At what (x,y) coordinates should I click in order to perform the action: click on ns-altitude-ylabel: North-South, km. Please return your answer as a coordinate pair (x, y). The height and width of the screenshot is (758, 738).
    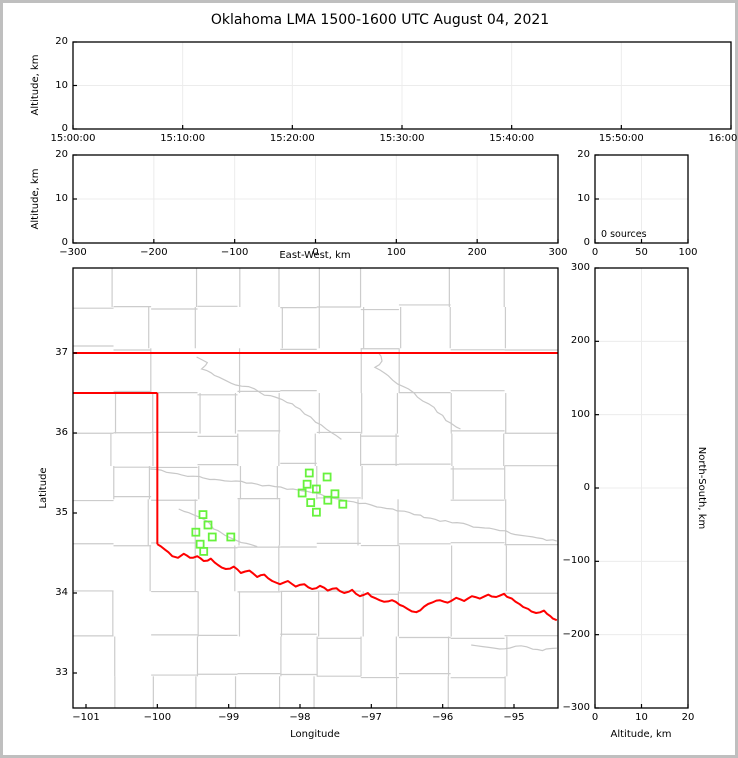
    Looking at the image, I should click on (701, 488).